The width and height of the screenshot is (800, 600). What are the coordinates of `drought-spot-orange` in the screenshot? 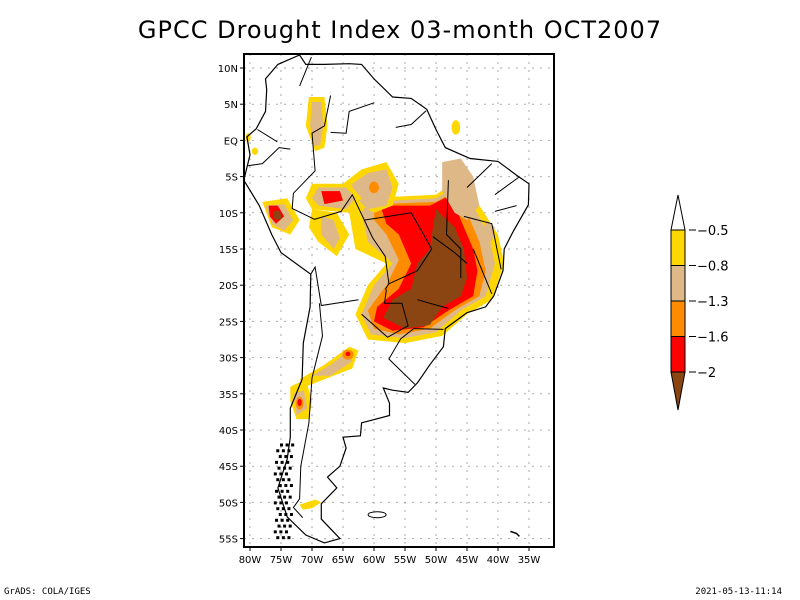 It's located at (374, 187).